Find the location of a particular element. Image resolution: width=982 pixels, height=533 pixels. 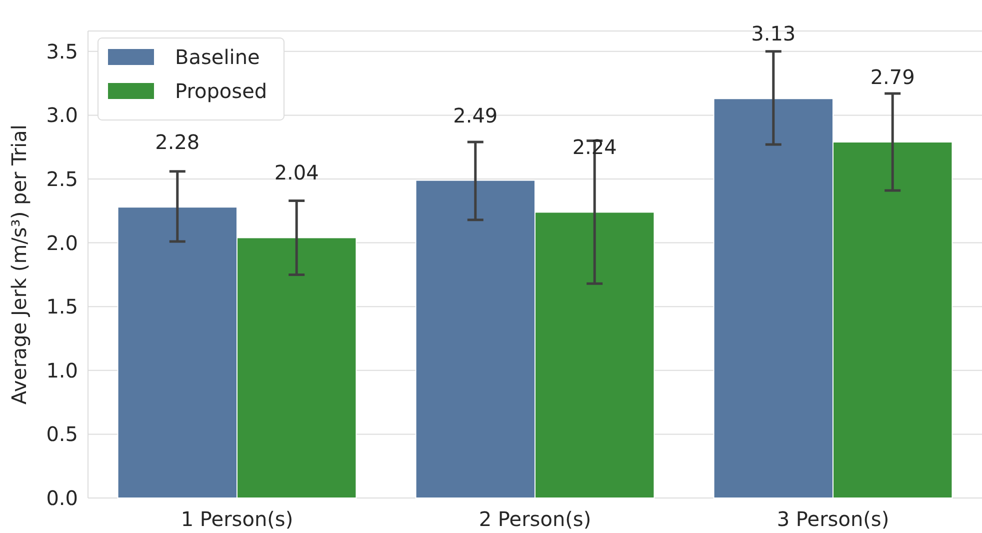

y-tick-label: 0.5 is located at coordinates (62, 434).